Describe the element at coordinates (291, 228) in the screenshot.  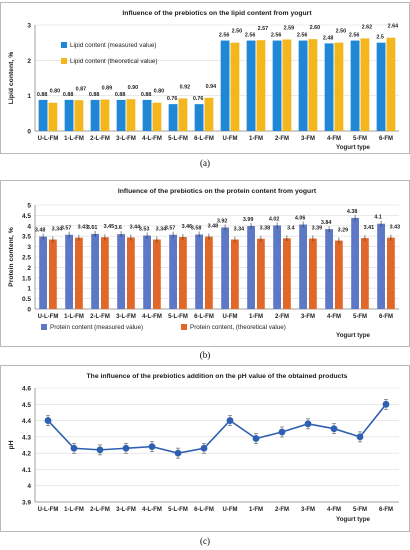
I see `data-label: 3.4` at that location.